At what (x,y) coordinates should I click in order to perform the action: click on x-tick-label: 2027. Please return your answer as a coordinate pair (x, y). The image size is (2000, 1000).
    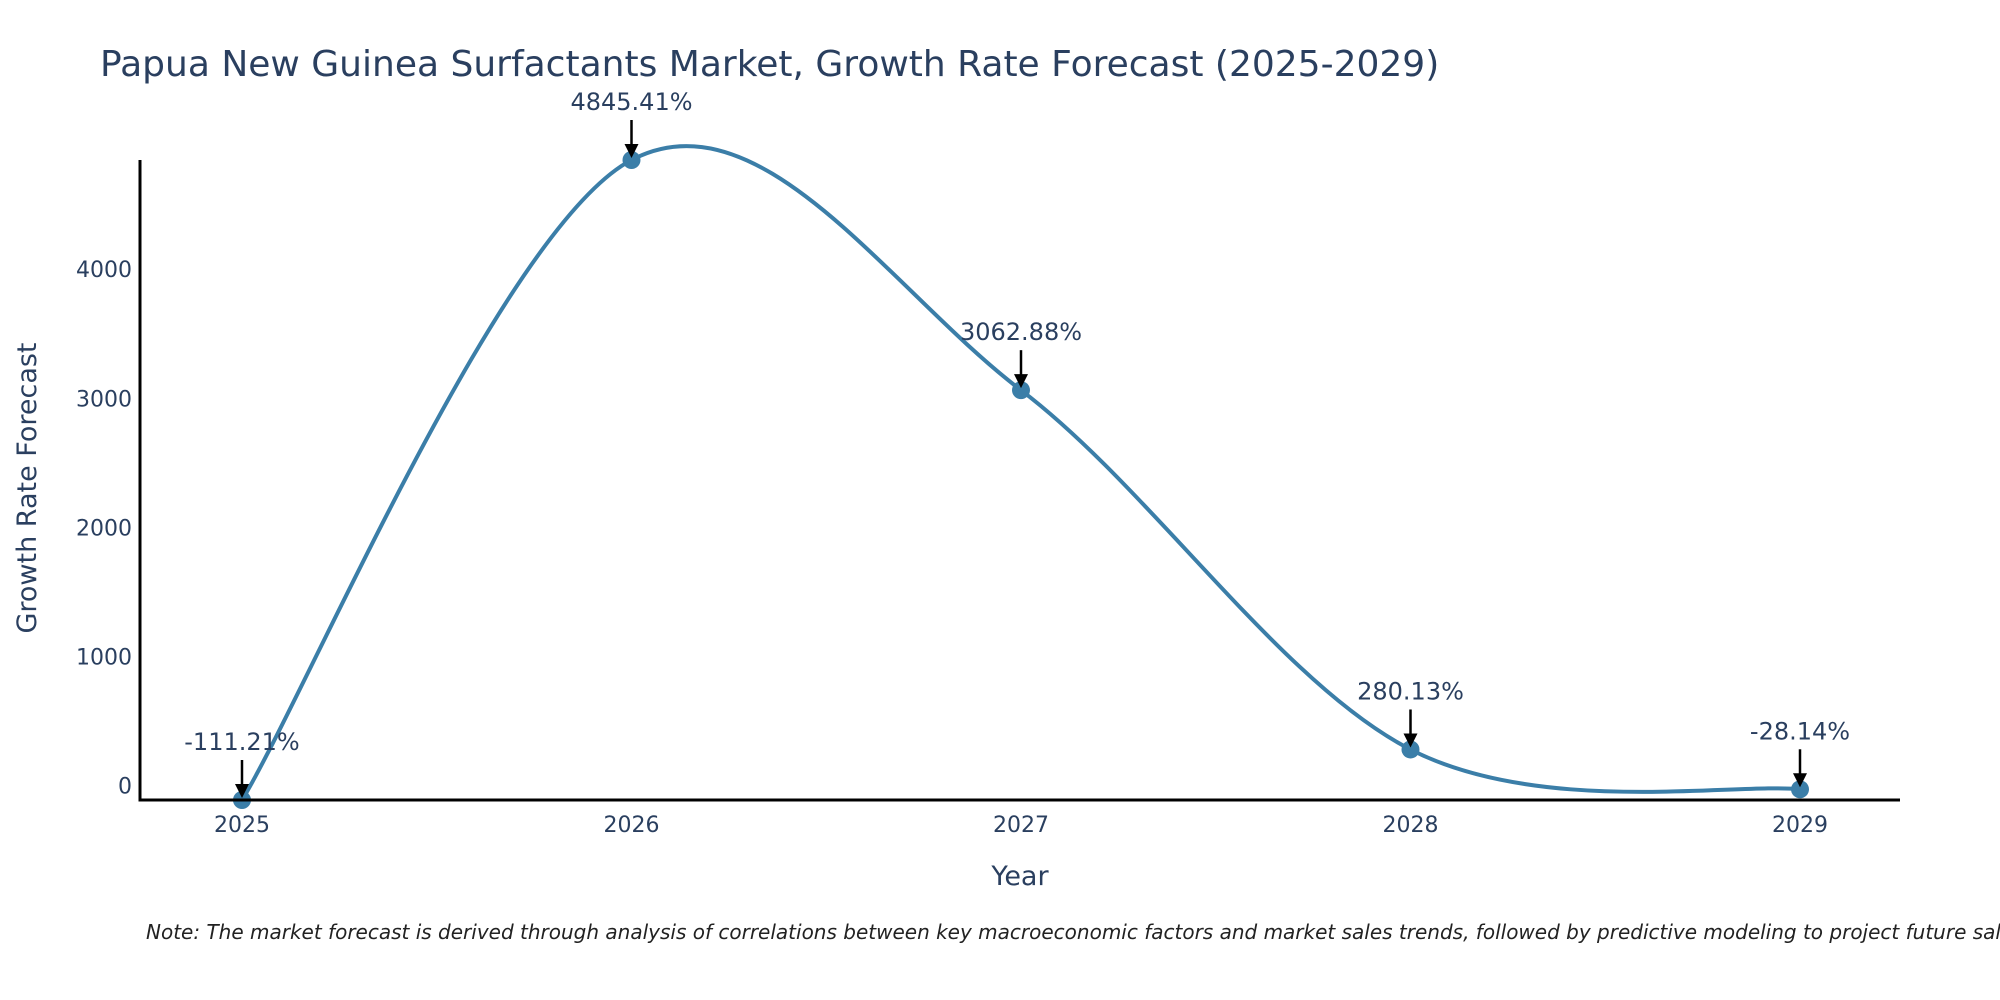
    Looking at the image, I should click on (1021, 825).